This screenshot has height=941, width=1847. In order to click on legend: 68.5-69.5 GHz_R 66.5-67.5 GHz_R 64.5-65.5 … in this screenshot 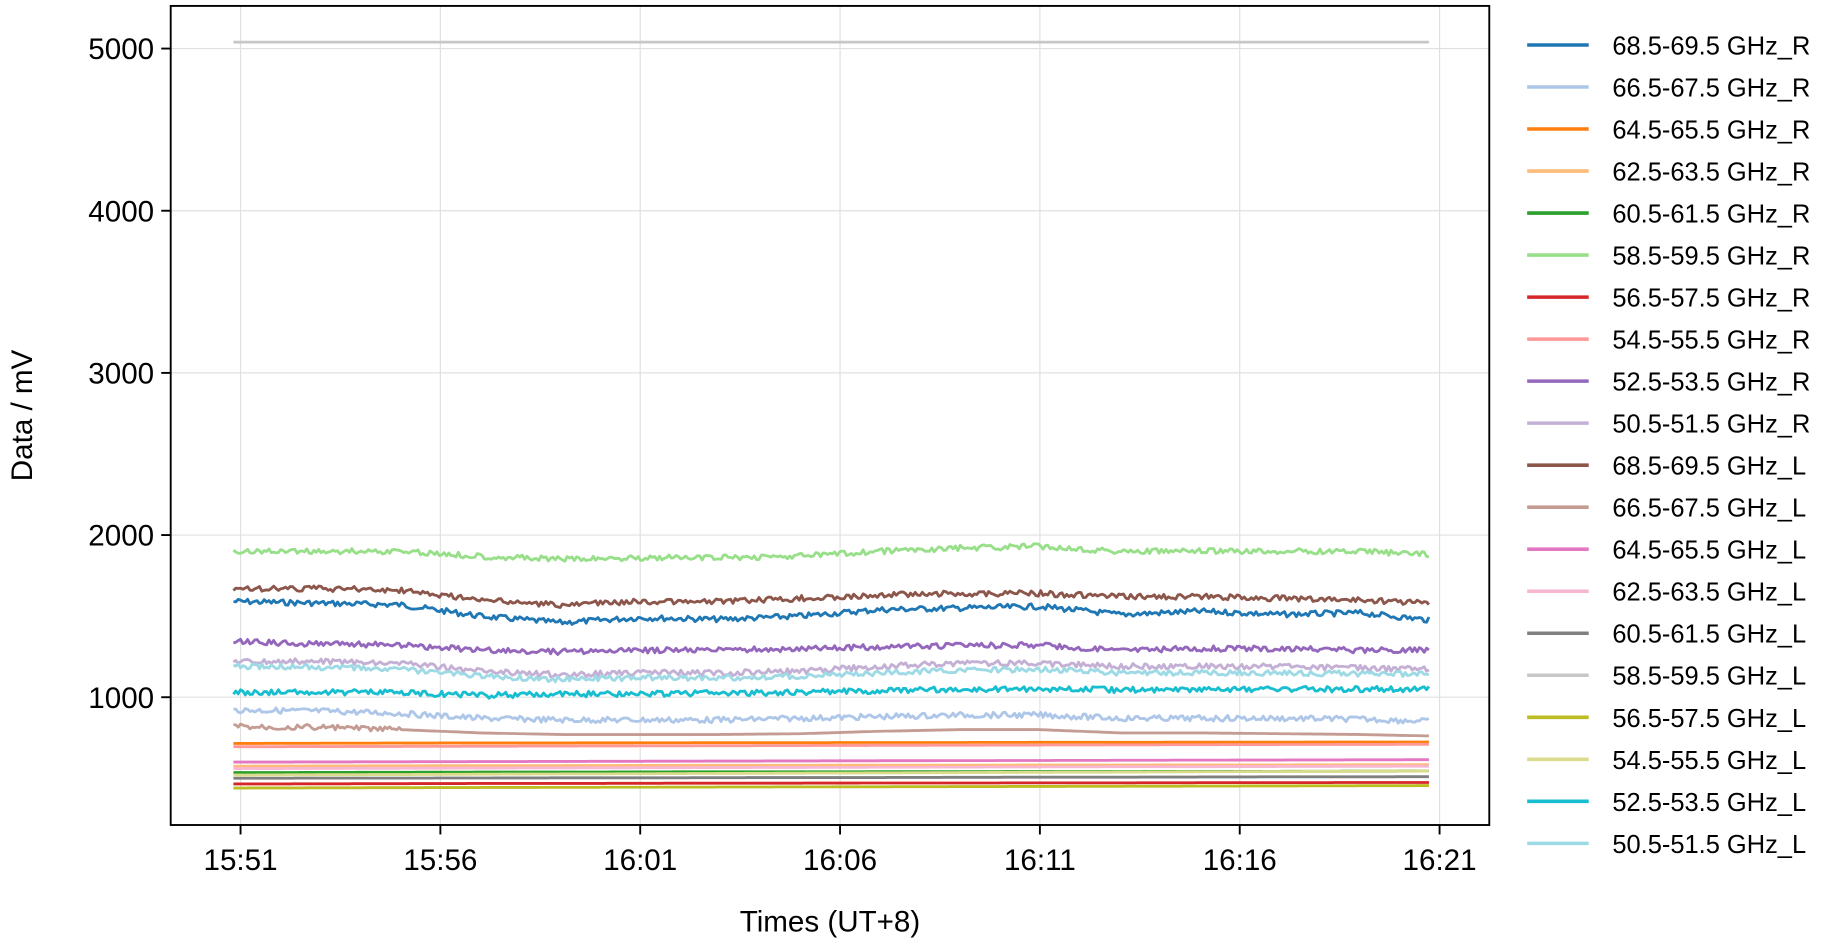, I will do `click(1668, 445)`.